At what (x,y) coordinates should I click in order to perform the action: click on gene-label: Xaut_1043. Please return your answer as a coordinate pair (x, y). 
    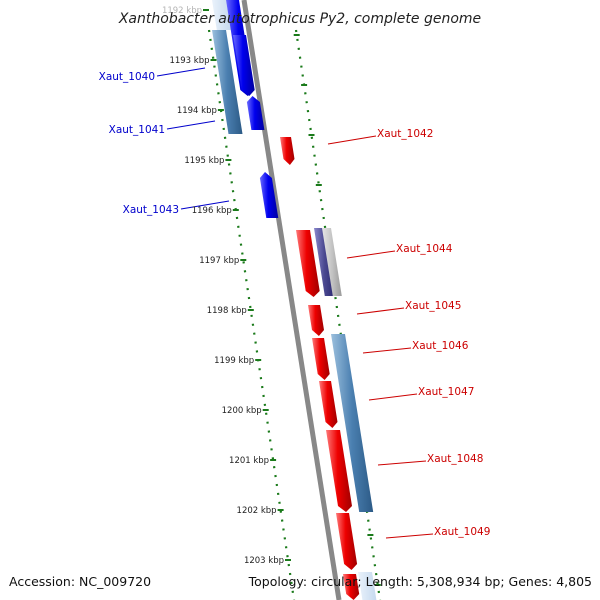
    Looking at the image, I should click on (151, 210).